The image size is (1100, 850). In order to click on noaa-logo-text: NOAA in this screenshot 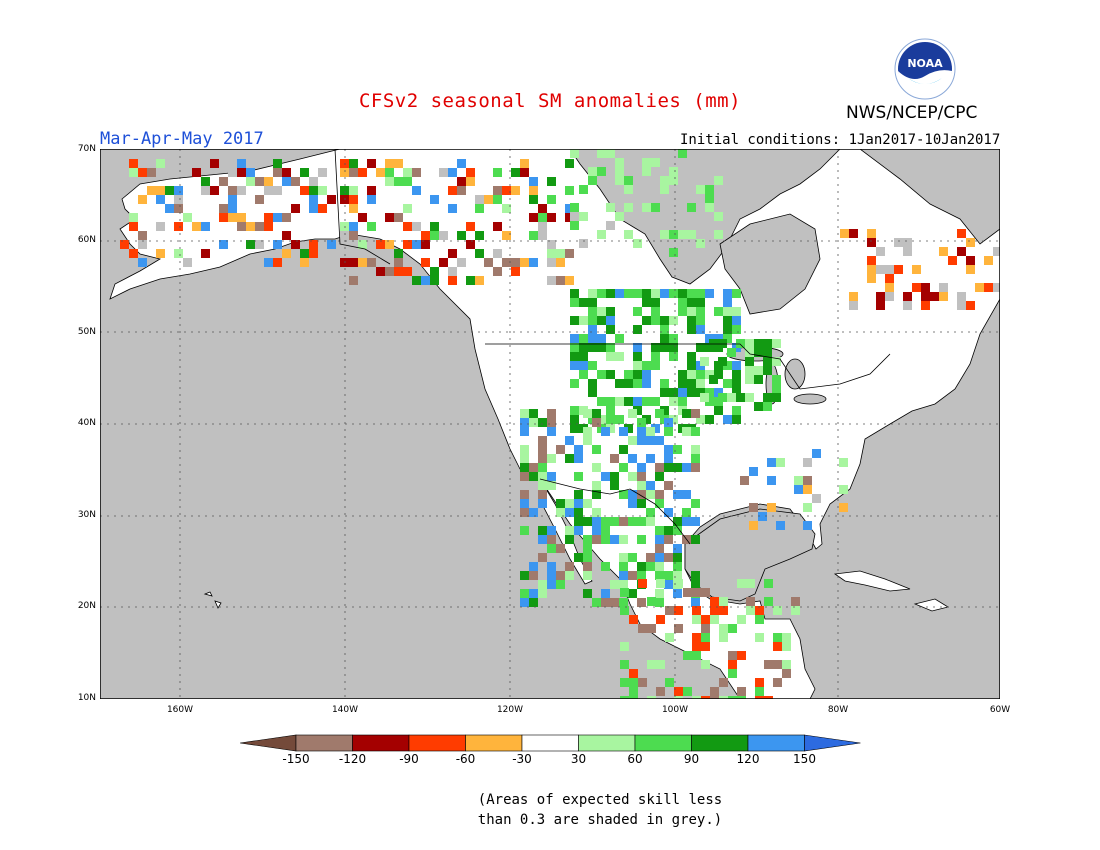, I will do `click(925, 63)`.